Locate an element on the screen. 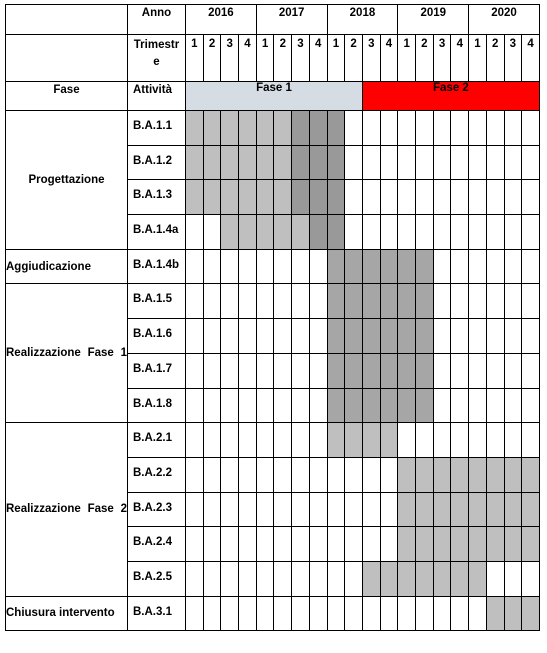  activity-row: B.A.2.3 is located at coordinates (273, 509).